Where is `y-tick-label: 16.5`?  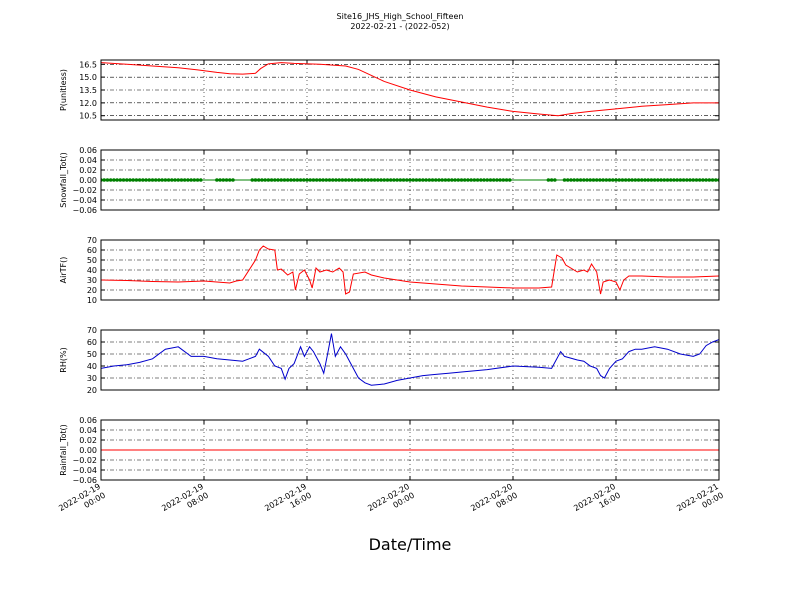
y-tick-label: 16.5 is located at coordinates (88, 64).